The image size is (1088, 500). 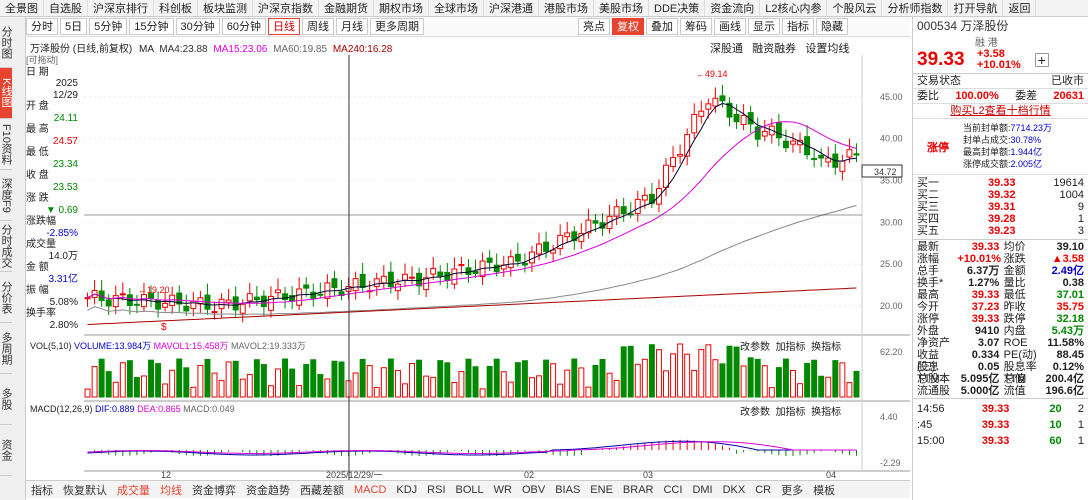 What do you see at coordinates (594, 26) in the screenshot?
I see `toolbar-button: 亮点` at bounding box center [594, 26].